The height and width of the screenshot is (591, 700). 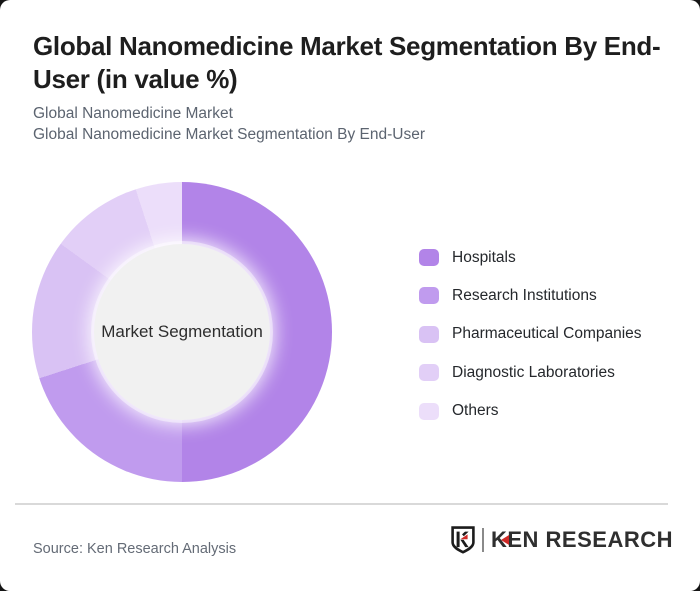 I want to click on legend-item: Research Institutions, so click(x=530, y=295).